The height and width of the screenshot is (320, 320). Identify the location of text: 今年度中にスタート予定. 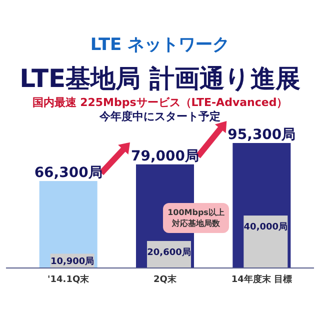
(159, 116).